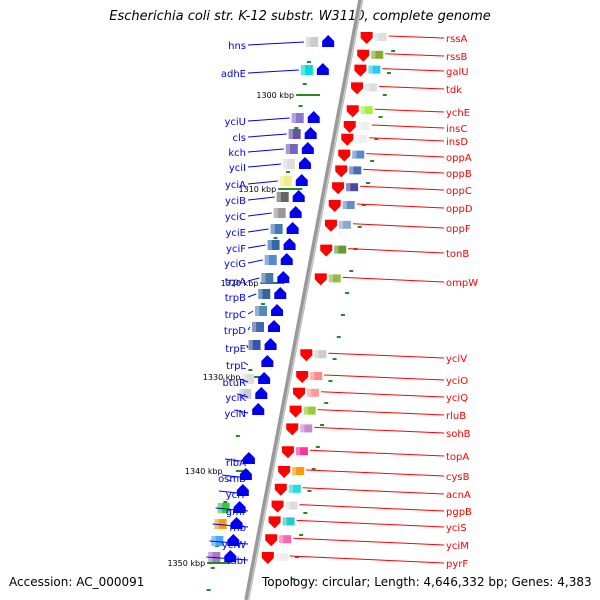 The image size is (600, 600). What do you see at coordinates (457, 457) in the screenshot?
I see `forward-gene-label: topA` at bounding box center [457, 457].